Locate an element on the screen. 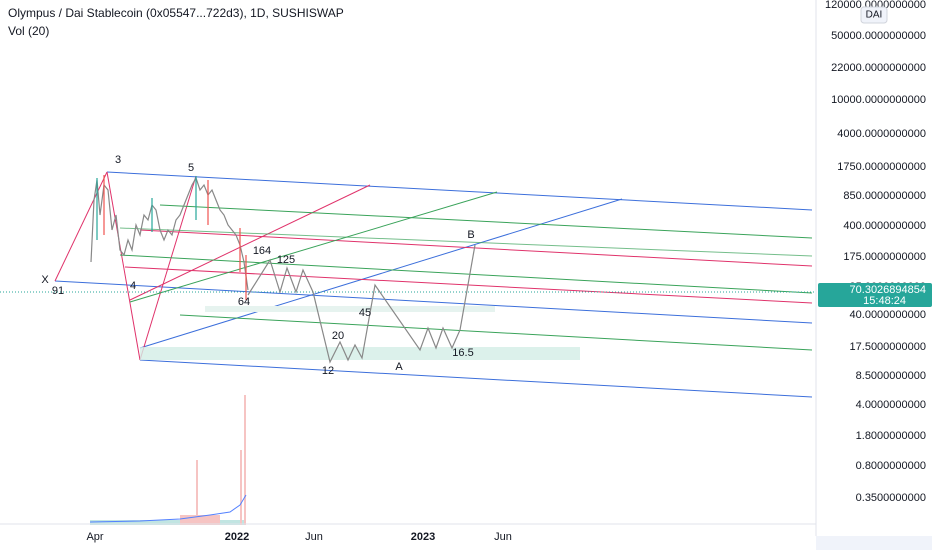 The image size is (932, 550). wave-label: 5 is located at coordinates (191, 168).